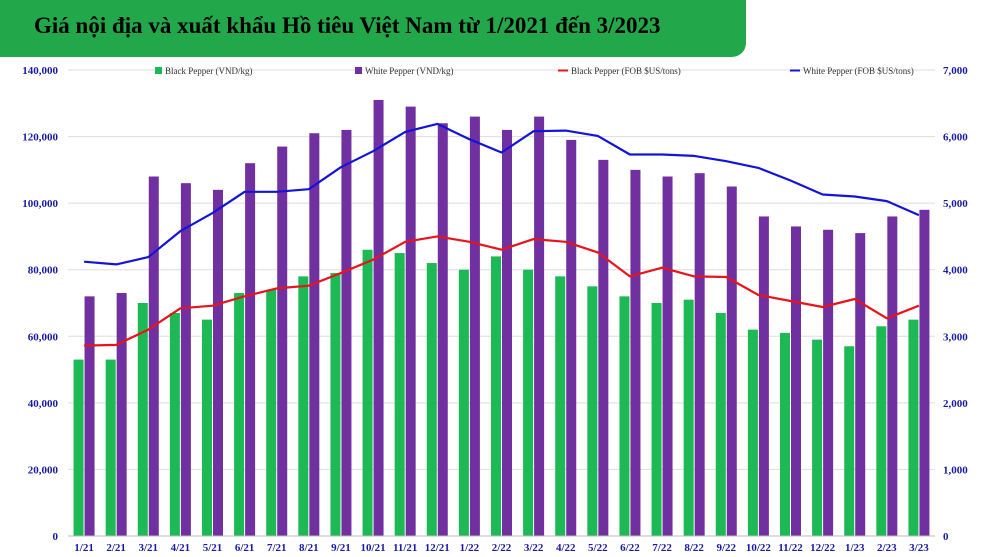  Describe the element at coordinates (955, 470) in the screenshot. I see `right-axis-tick-label: 1,000` at that location.